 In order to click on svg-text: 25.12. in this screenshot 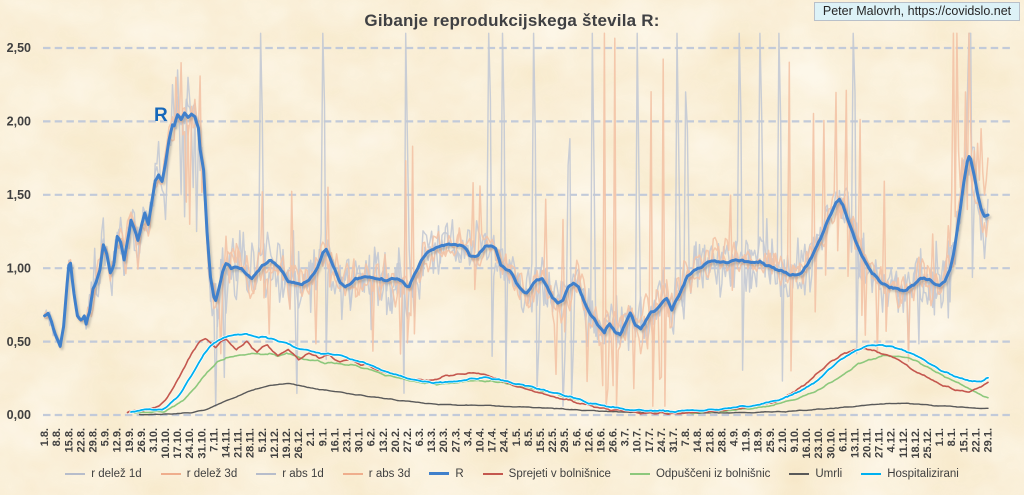, I will do `click(928, 443)`.